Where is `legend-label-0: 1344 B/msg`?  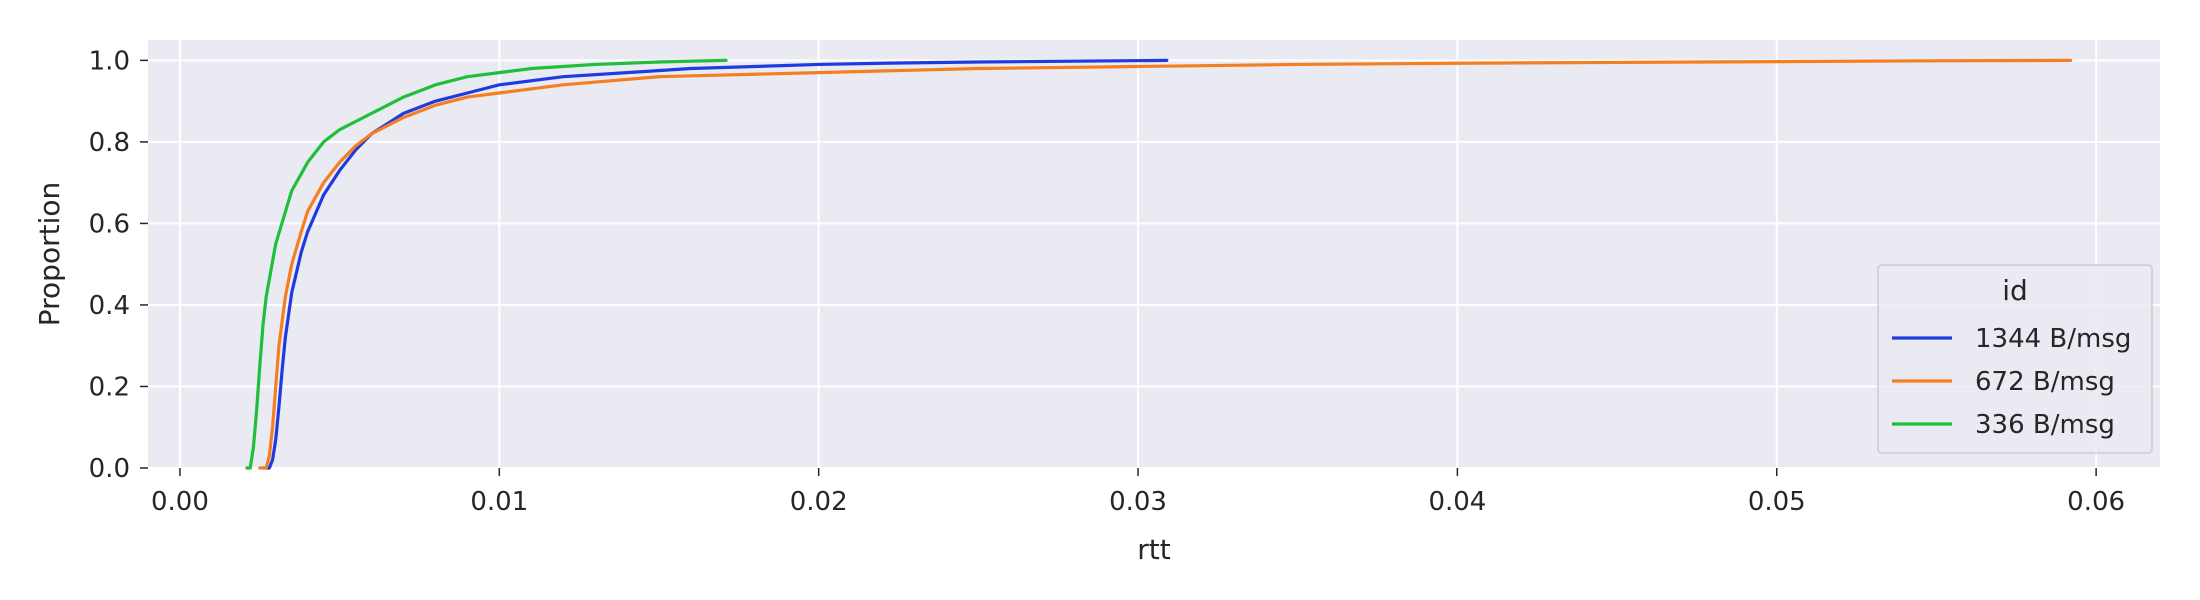
legend-label-0: 1344 B/msg is located at coordinates (2053, 339).